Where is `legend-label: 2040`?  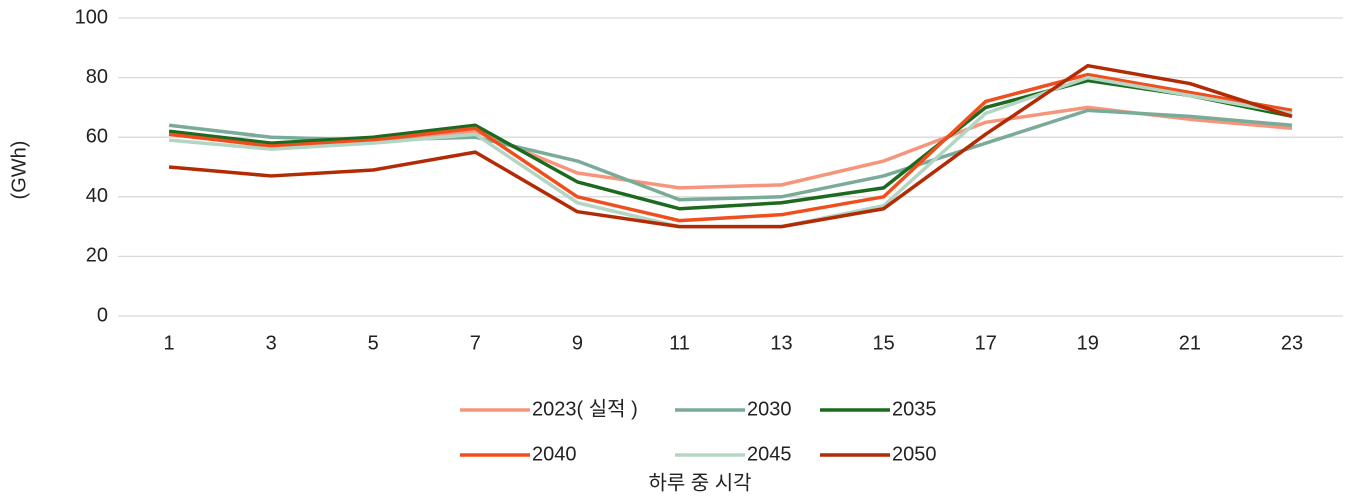
legend-label: 2040 is located at coordinates (554, 454).